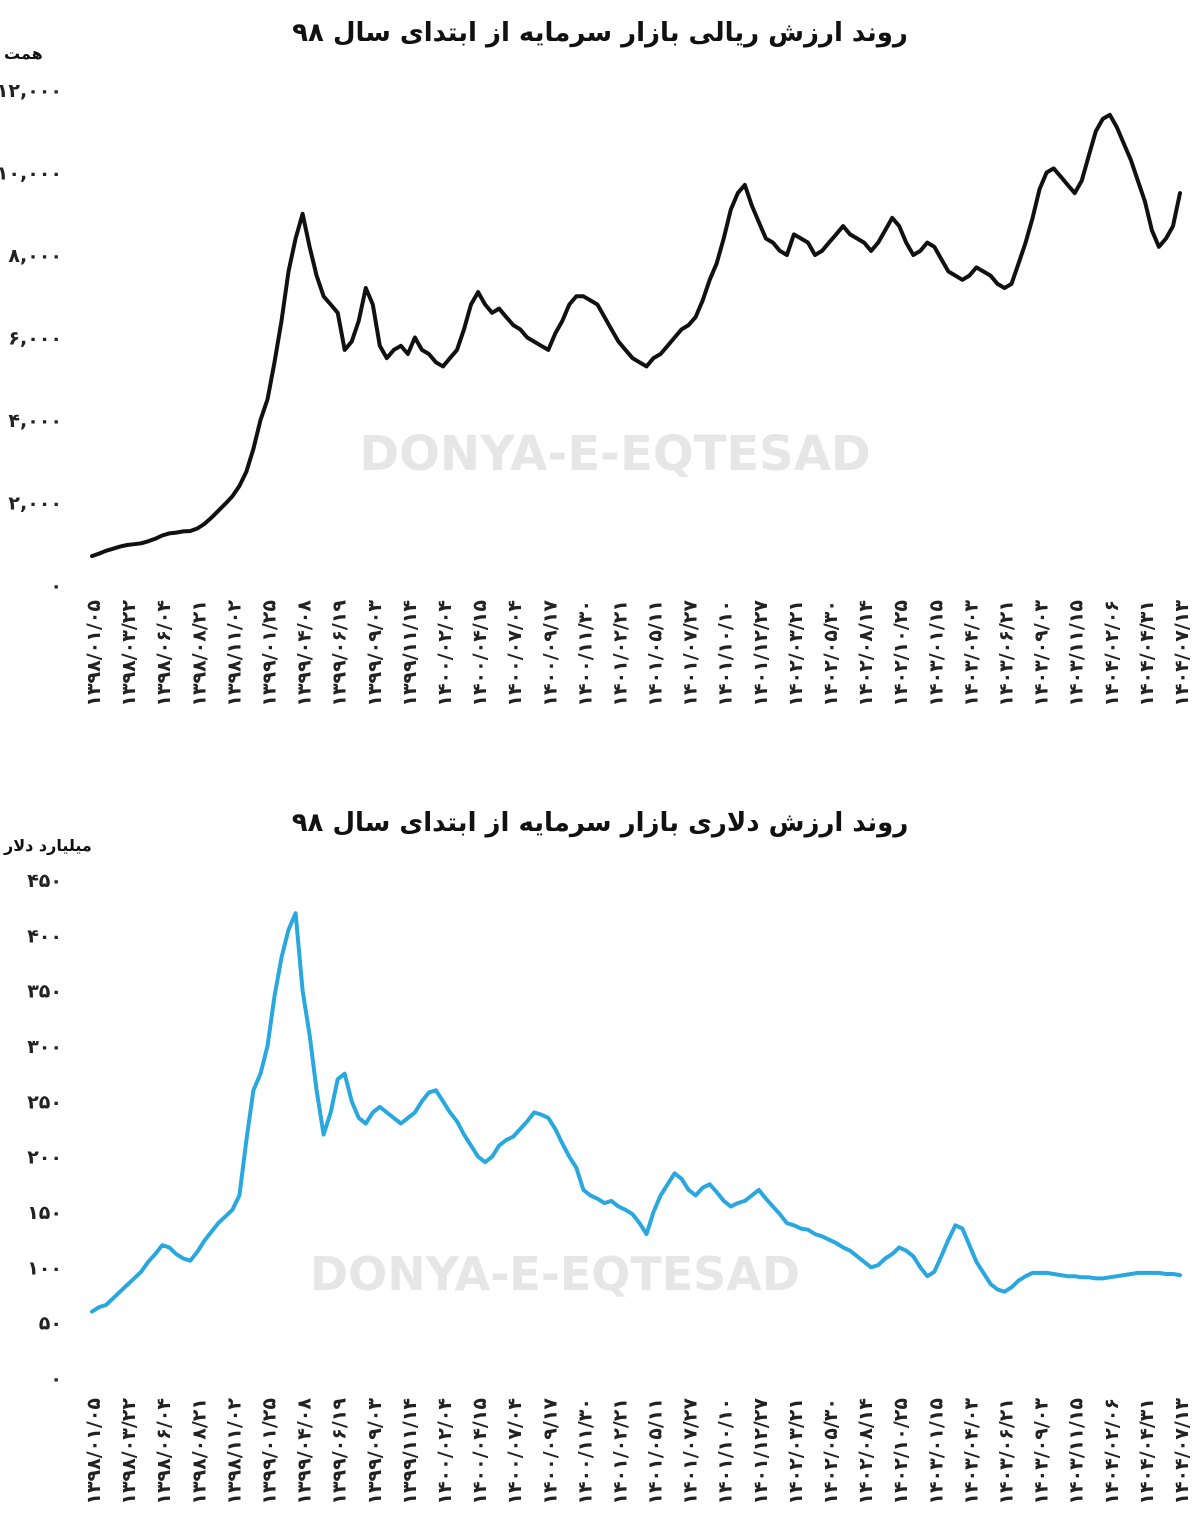 The height and width of the screenshot is (1539, 1200). What do you see at coordinates (35, 256) in the screenshot?
I see `y-tick-label: ۸,۰۰۰` at bounding box center [35, 256].